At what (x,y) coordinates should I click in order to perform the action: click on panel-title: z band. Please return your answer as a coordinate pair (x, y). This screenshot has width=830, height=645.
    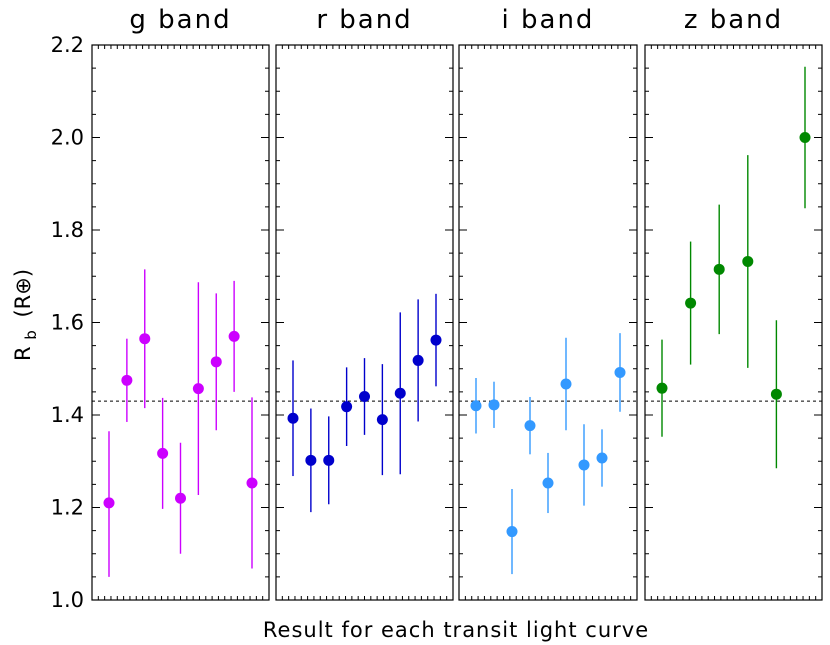
    Looking at the image, I should click on (733, 20).